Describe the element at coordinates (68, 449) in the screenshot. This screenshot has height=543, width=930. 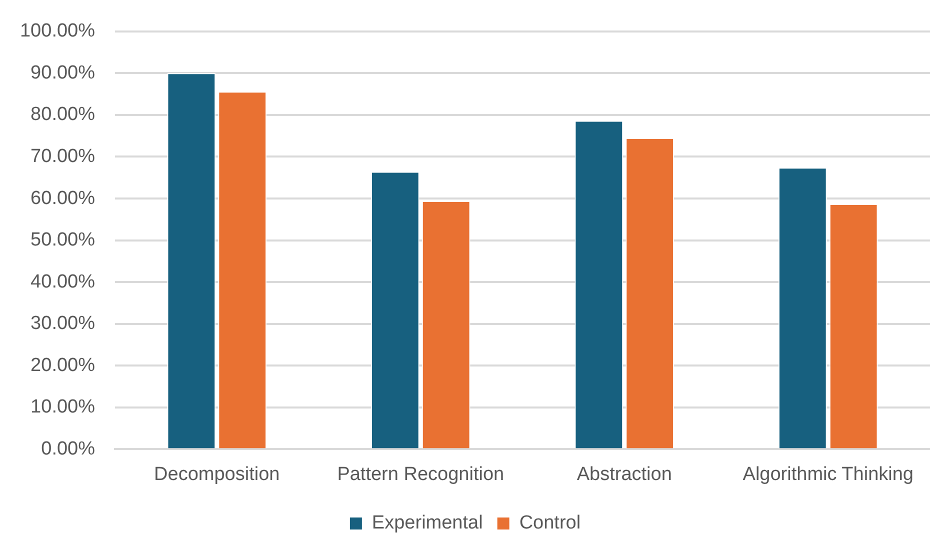
I see `y-tick-label: 0.00%` at that location.